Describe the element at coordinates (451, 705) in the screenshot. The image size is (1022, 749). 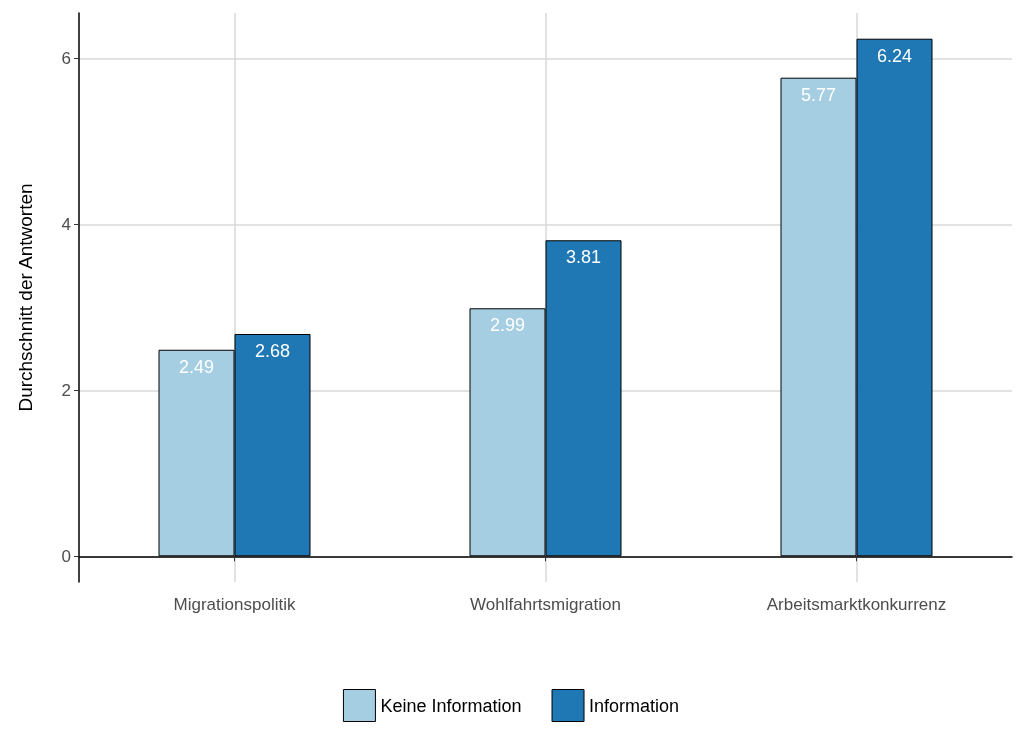
I see `legend-label: Keine Information` at that location.